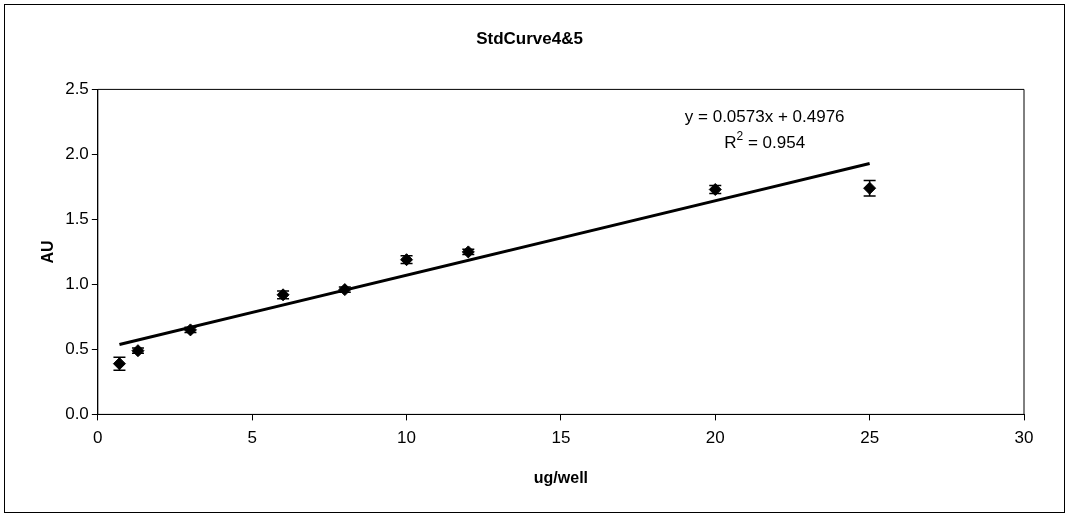 The height and width of the screenshot is (519, 1071). I want to click on y-tick-label: 0.5, so click(77, 349).